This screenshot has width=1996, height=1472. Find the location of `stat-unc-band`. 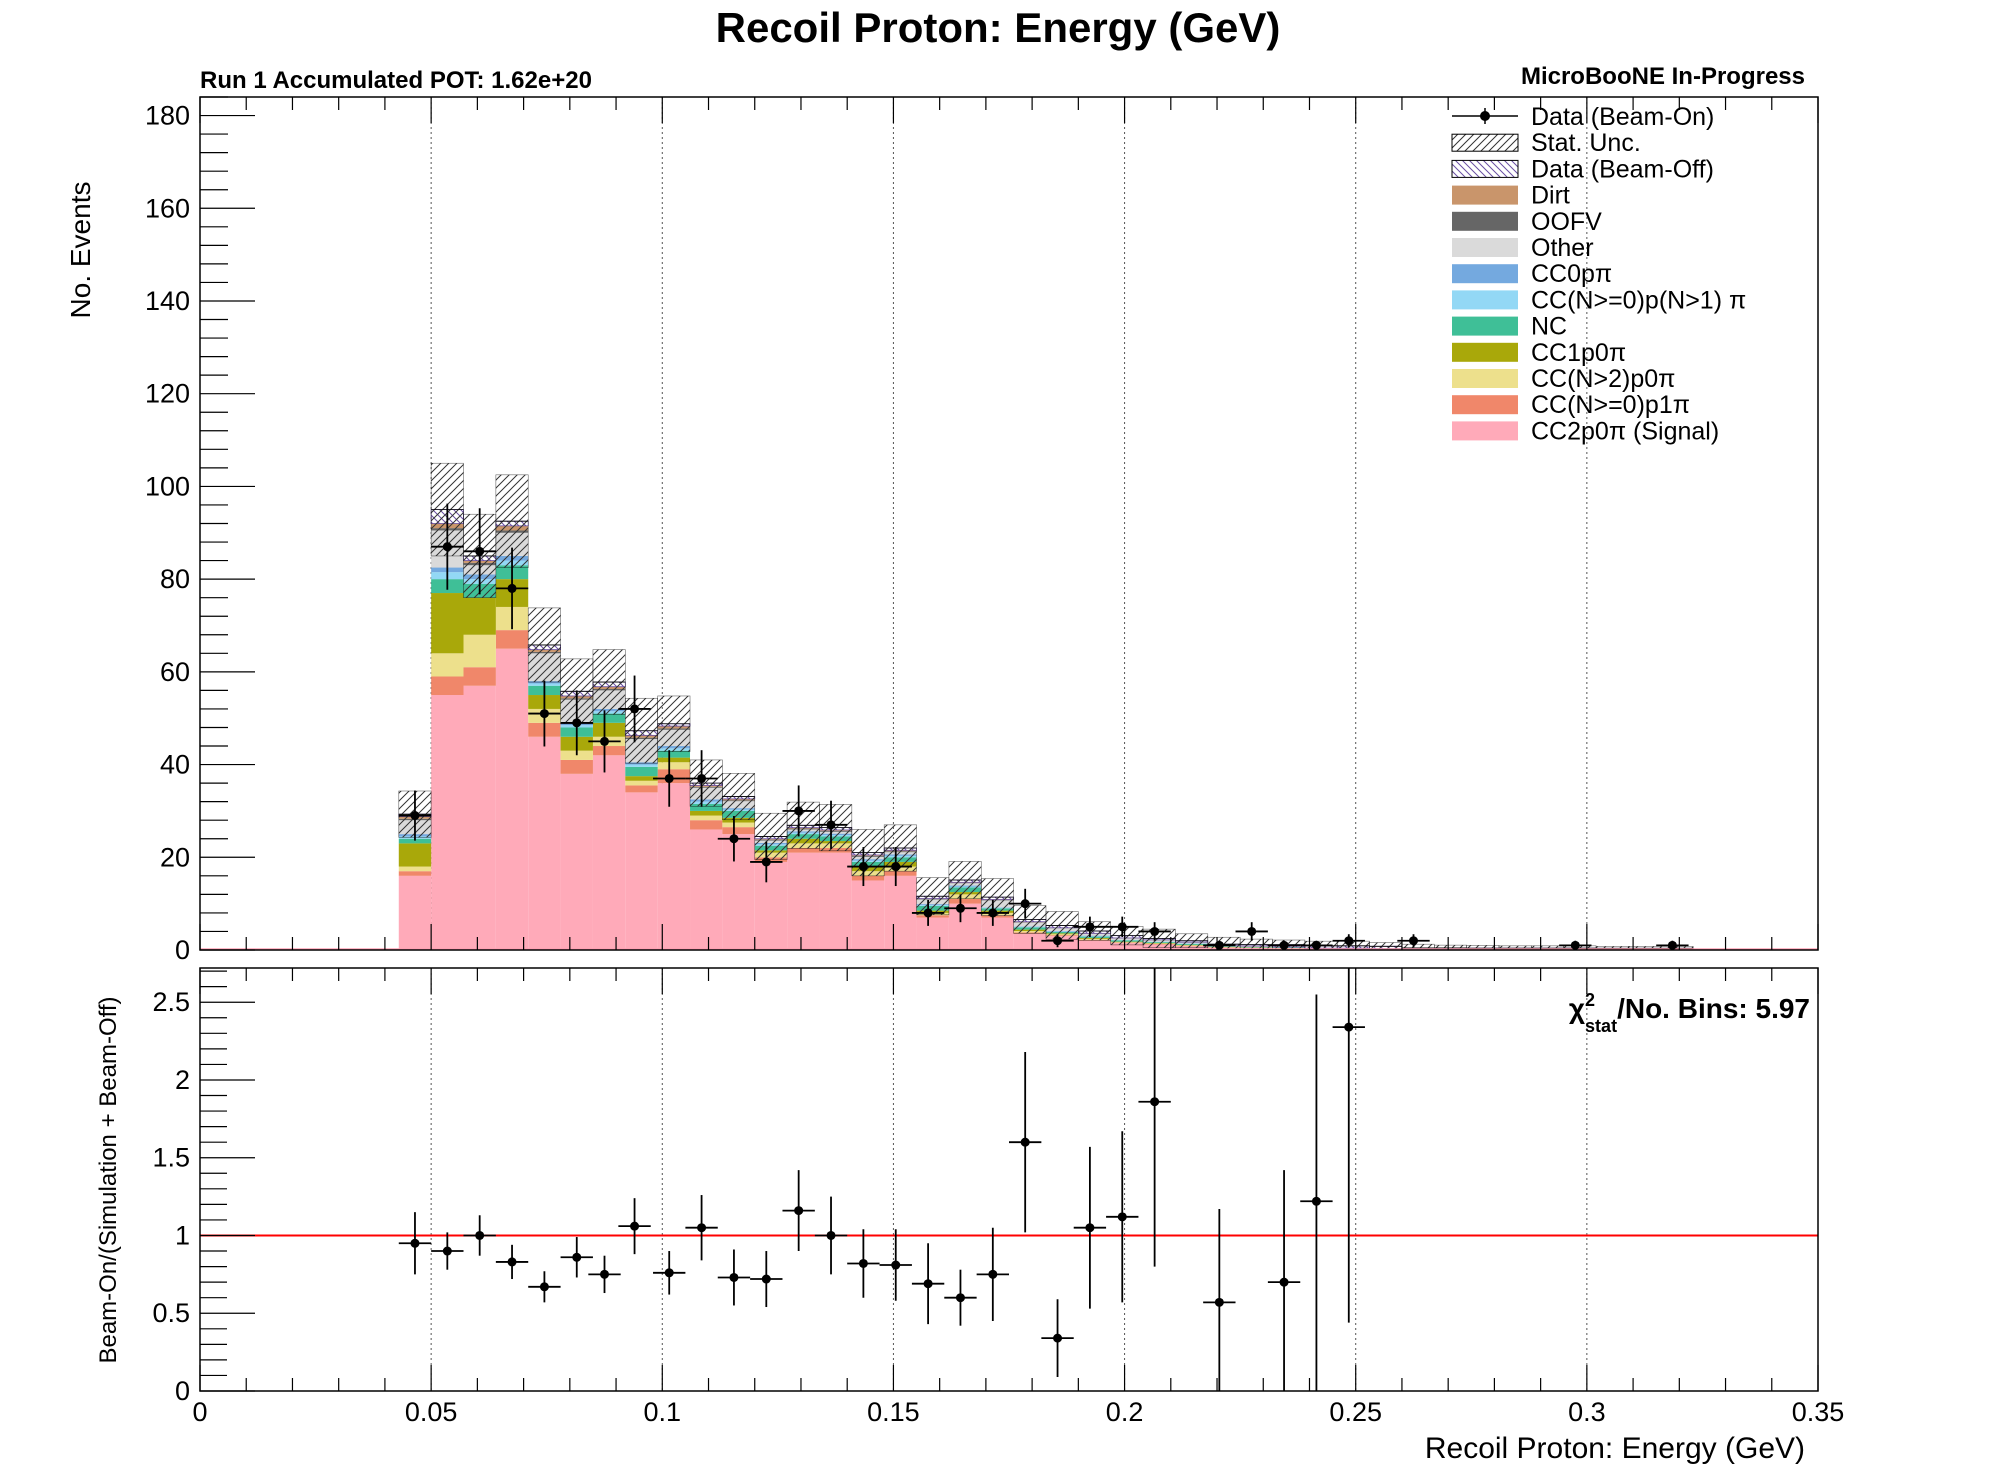

stat-unc-band is located at coordinates (1224, 943).